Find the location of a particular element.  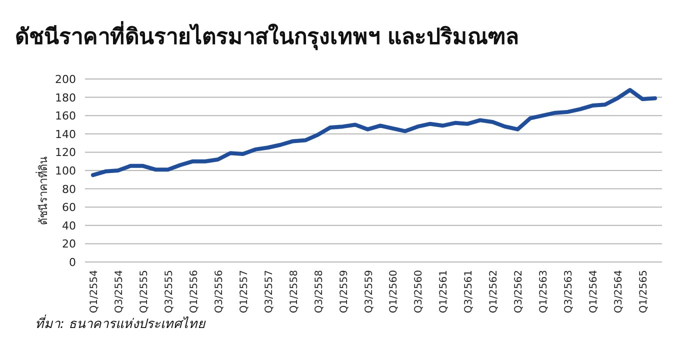

x-tick-label: Q3/2556 is located at coordinates (219, 292).